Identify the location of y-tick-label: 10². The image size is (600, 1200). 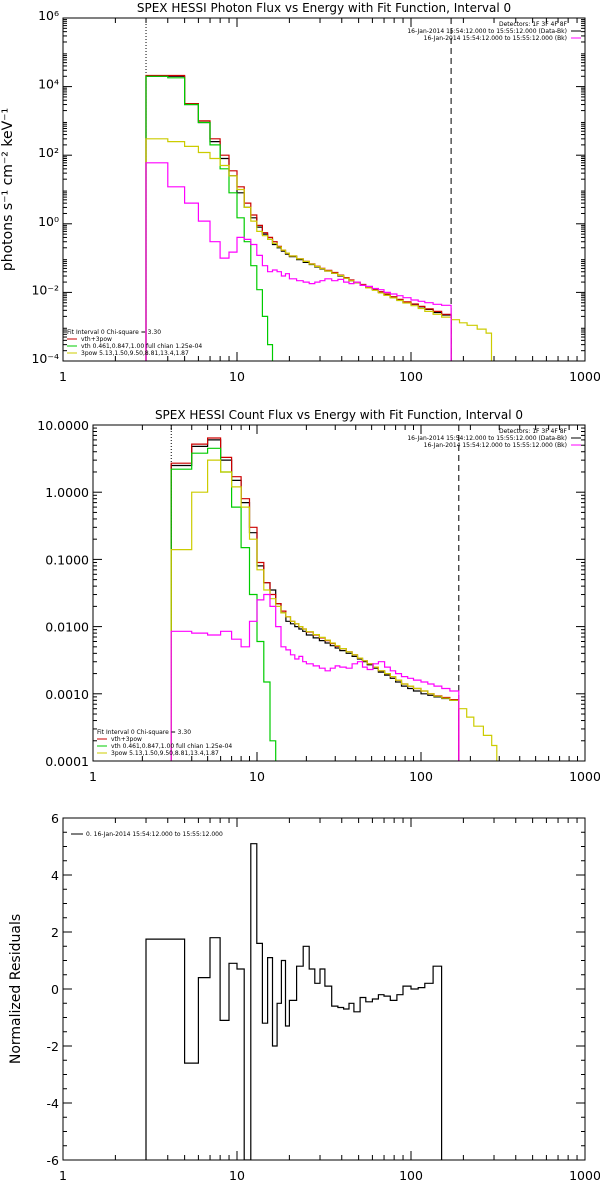
(48, 152).